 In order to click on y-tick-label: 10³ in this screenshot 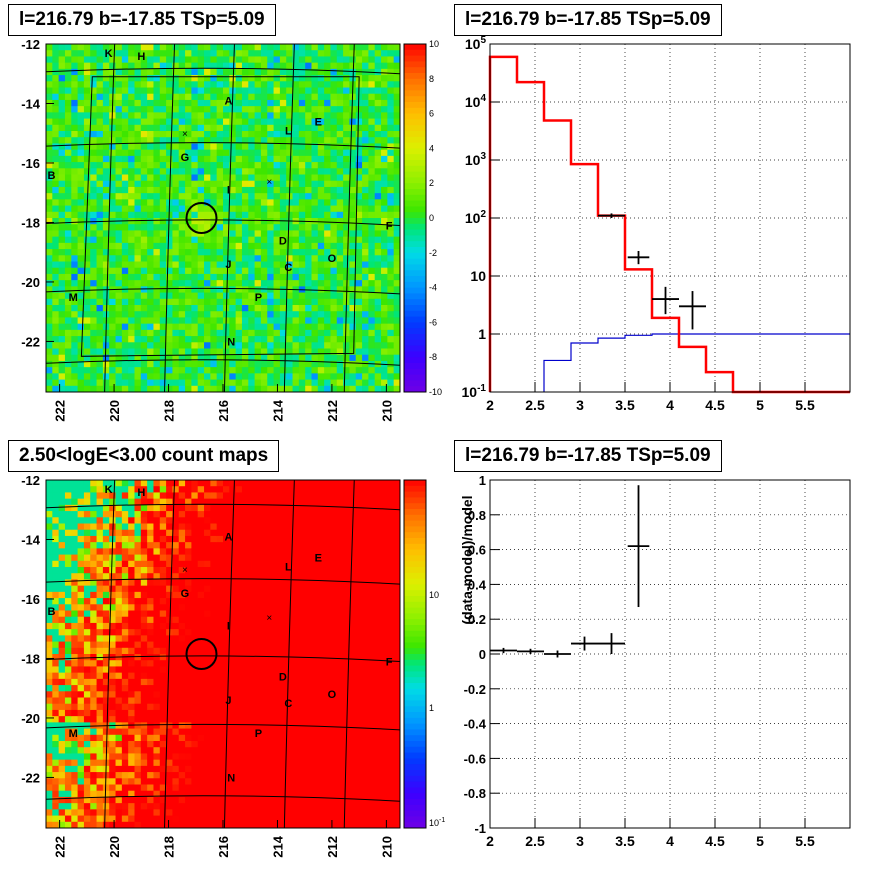, I will do `click(476, 159)`.